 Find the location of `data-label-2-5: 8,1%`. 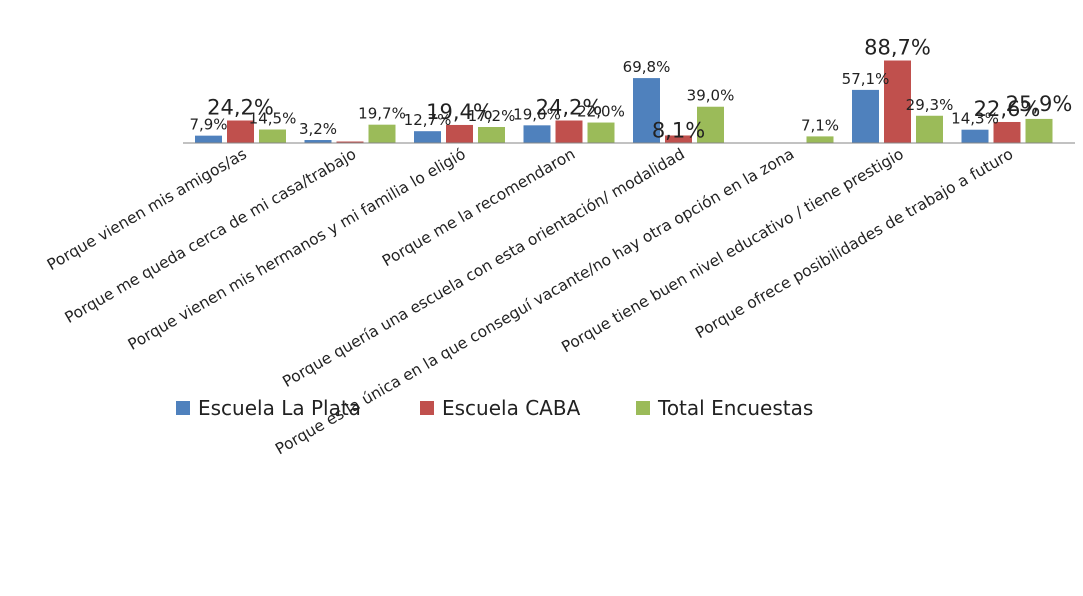

data-label-2-5: 8,1% is located at coordinates (678, 130).